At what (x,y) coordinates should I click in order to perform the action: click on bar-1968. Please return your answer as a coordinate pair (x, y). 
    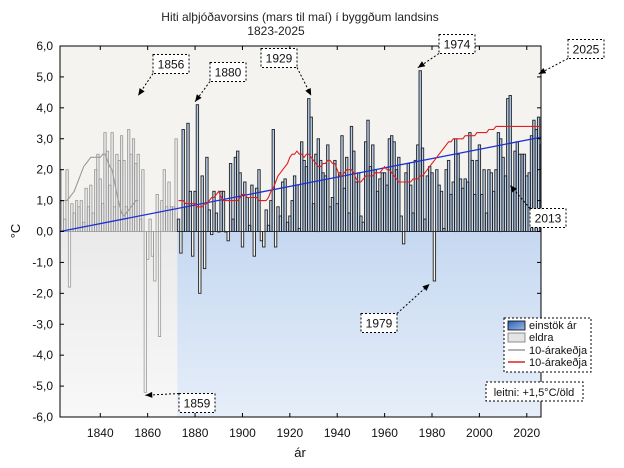
    Looking at the image, I should click on (403, 238).